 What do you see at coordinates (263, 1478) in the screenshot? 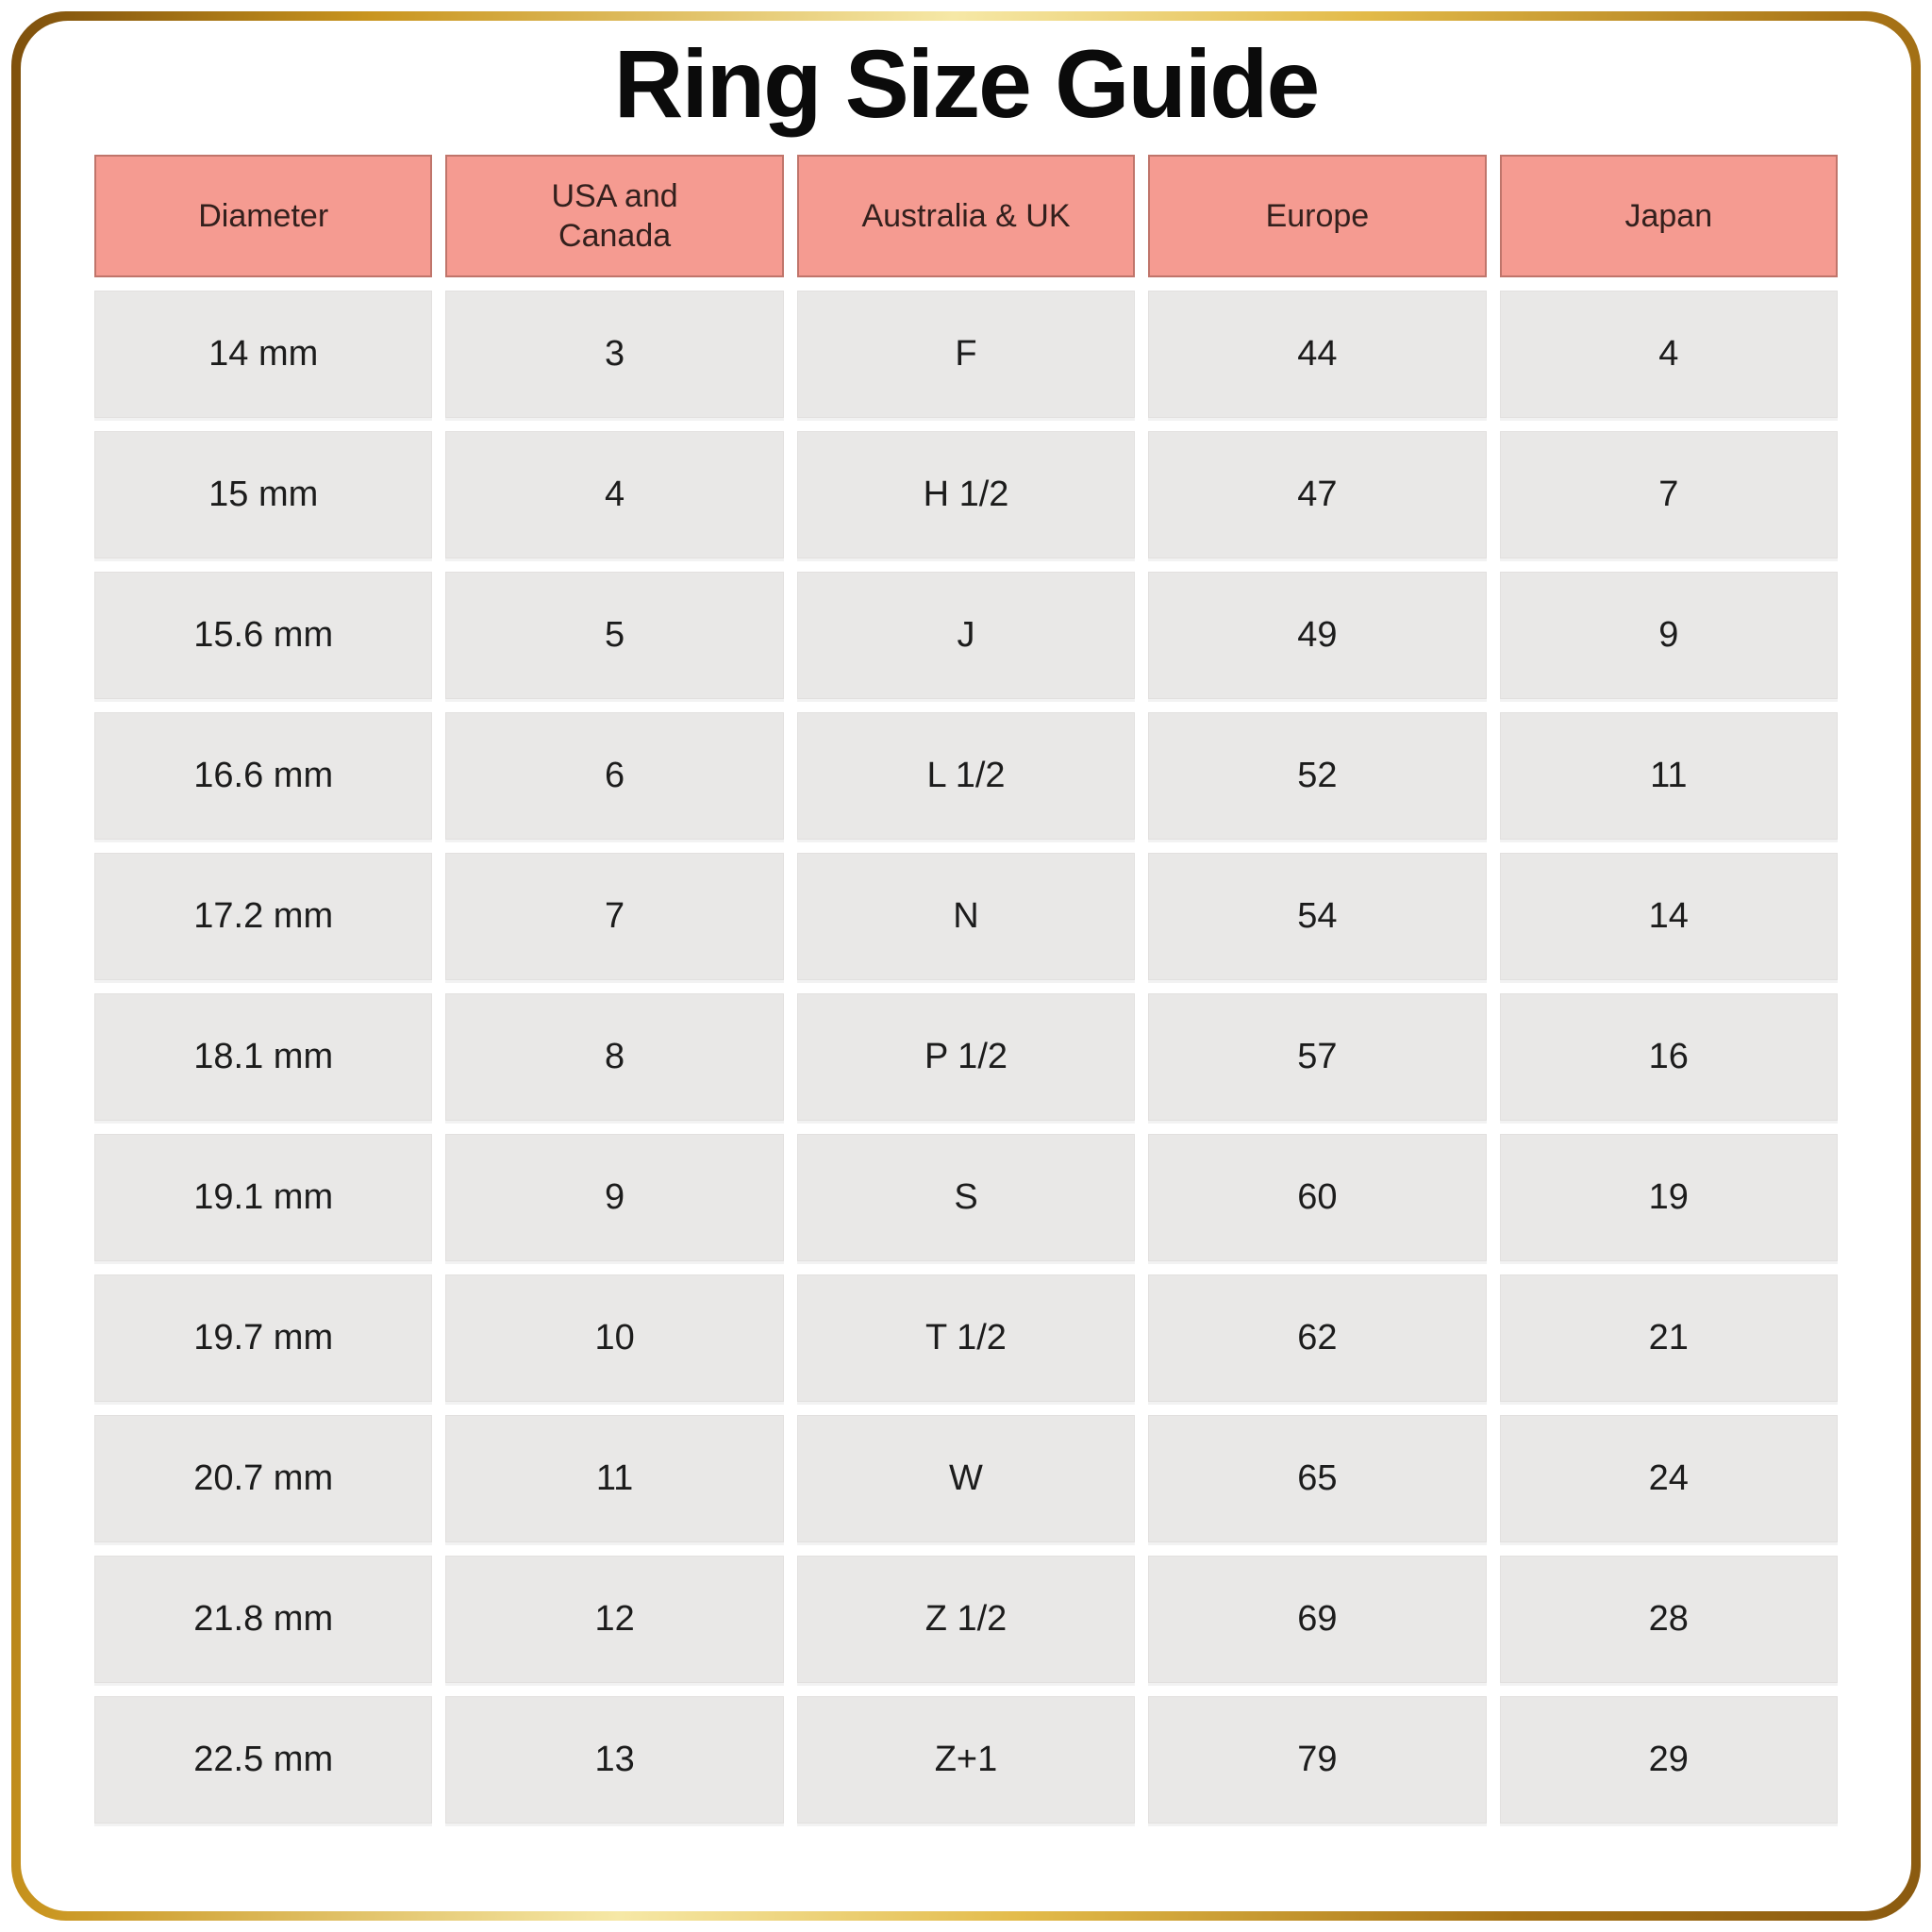
I see `table-cell-r9-c1: 20.7 mm` at bounding box center [263, 1478].